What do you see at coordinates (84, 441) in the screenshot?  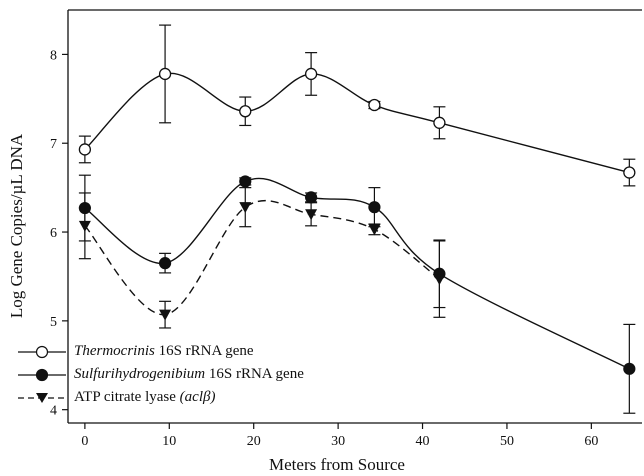 I see `x-tick-label: 0` at bounding box center [84, 441].